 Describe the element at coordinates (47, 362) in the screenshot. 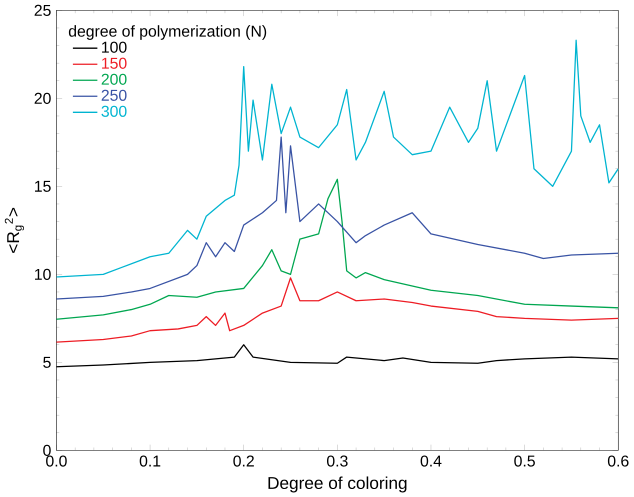

I see `y-tick-label: 5` at that location.